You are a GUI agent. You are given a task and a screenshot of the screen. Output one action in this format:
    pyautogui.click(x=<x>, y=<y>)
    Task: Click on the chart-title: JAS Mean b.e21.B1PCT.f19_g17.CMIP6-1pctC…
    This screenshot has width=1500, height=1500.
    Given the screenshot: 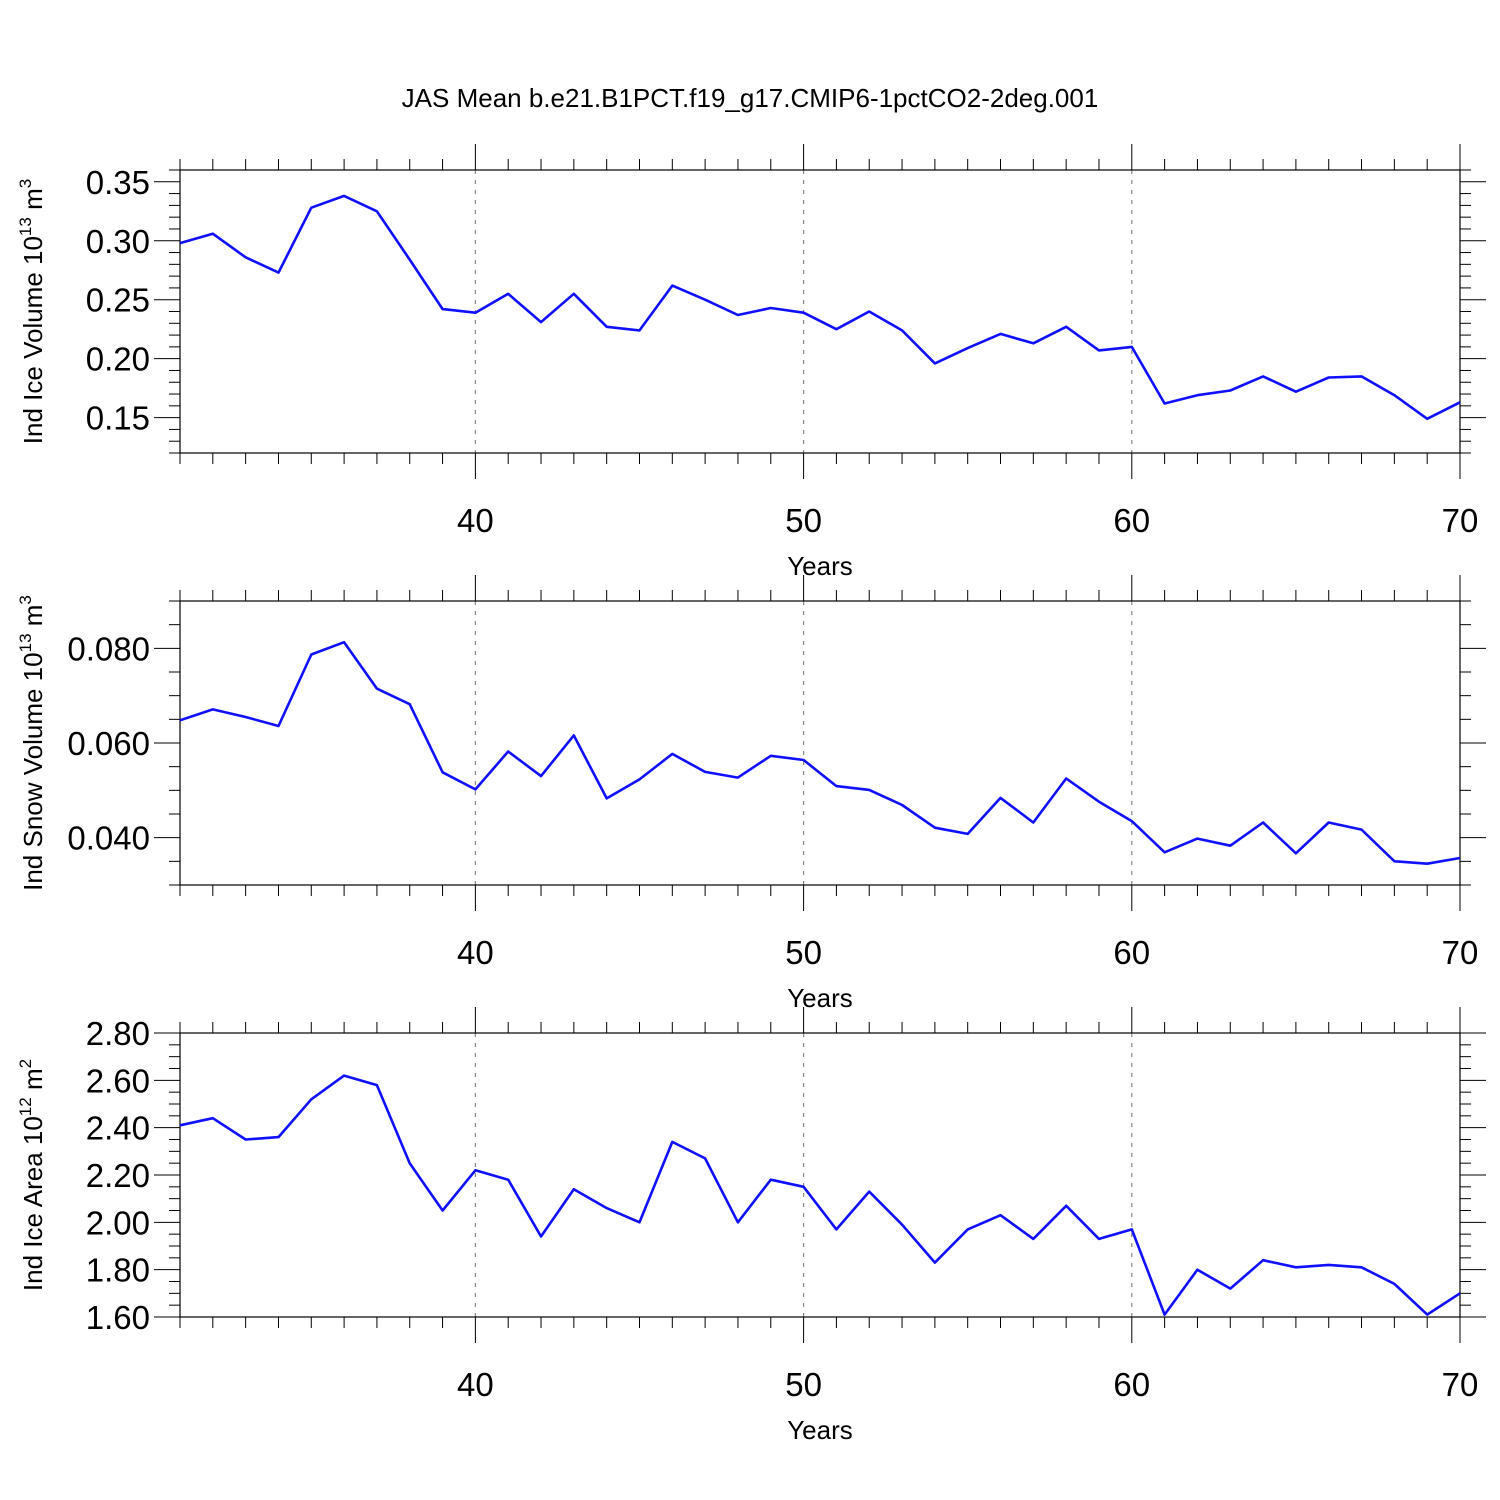 What is the action you would take?
    pyautogui.click(x=750, y=98)
    